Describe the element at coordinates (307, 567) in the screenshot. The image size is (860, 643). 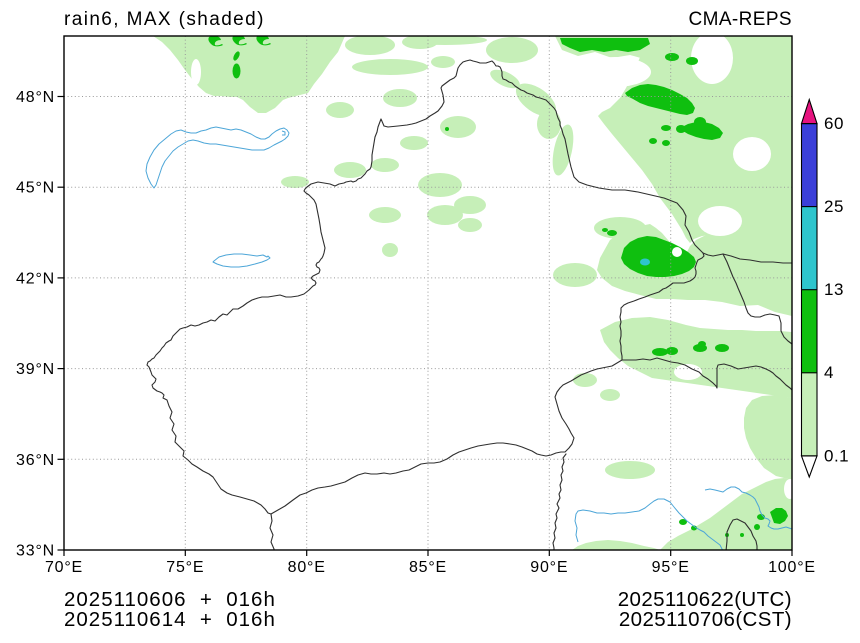
I see `svg-text: 80°E` at that location.